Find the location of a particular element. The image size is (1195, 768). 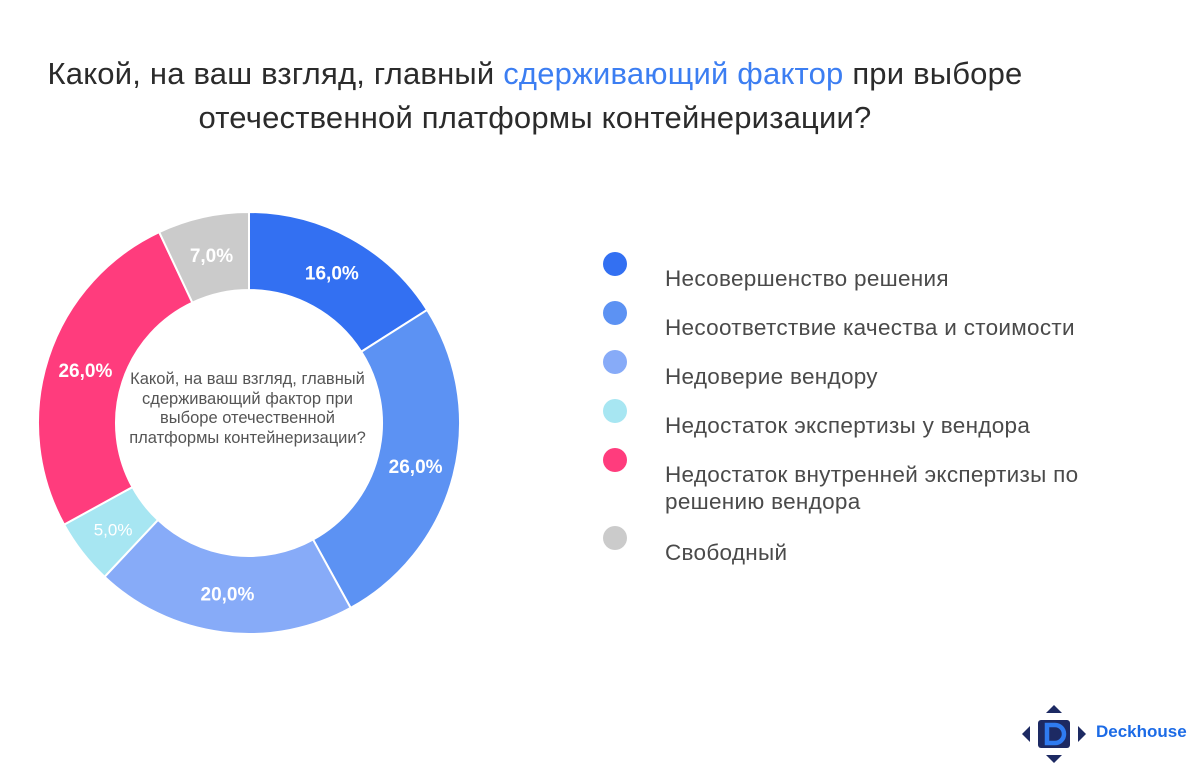

slice-value-label: 20,0% is located at coordinates (228, 595).